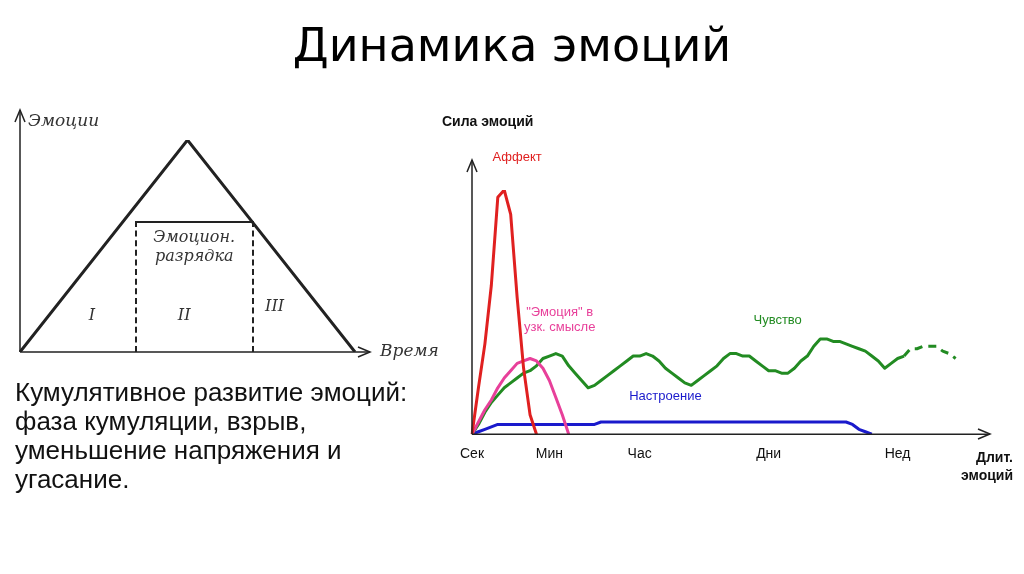 The width and height of the screenshot is (1024, 574). What do you see at coordinates (64, 120) in the screenshot?
I see `y-axis-title: Эмоции` at bounding box center [64, 120].